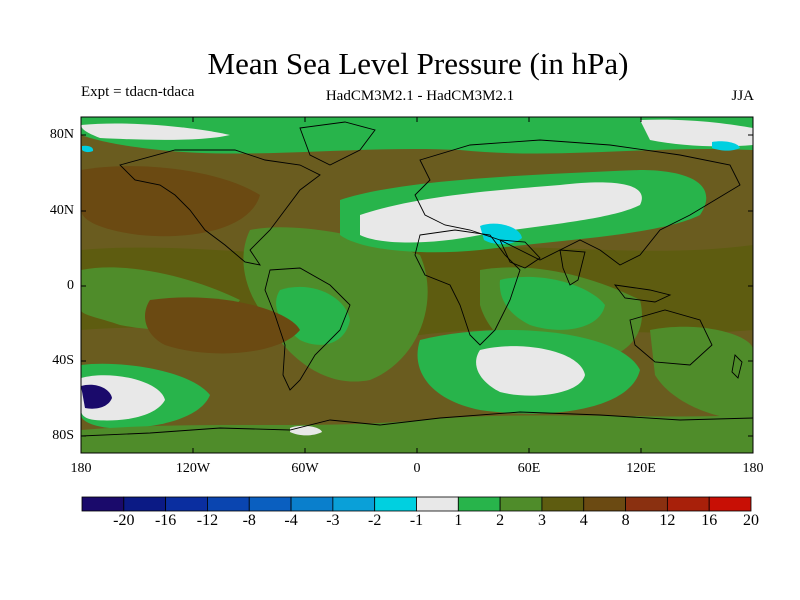 The width and height of the screenshot is (800, 600). What do you see at coordinates (375, 520) in the screenshot?
I see `colorbar-label: -2` at bounding box center [375, 520].